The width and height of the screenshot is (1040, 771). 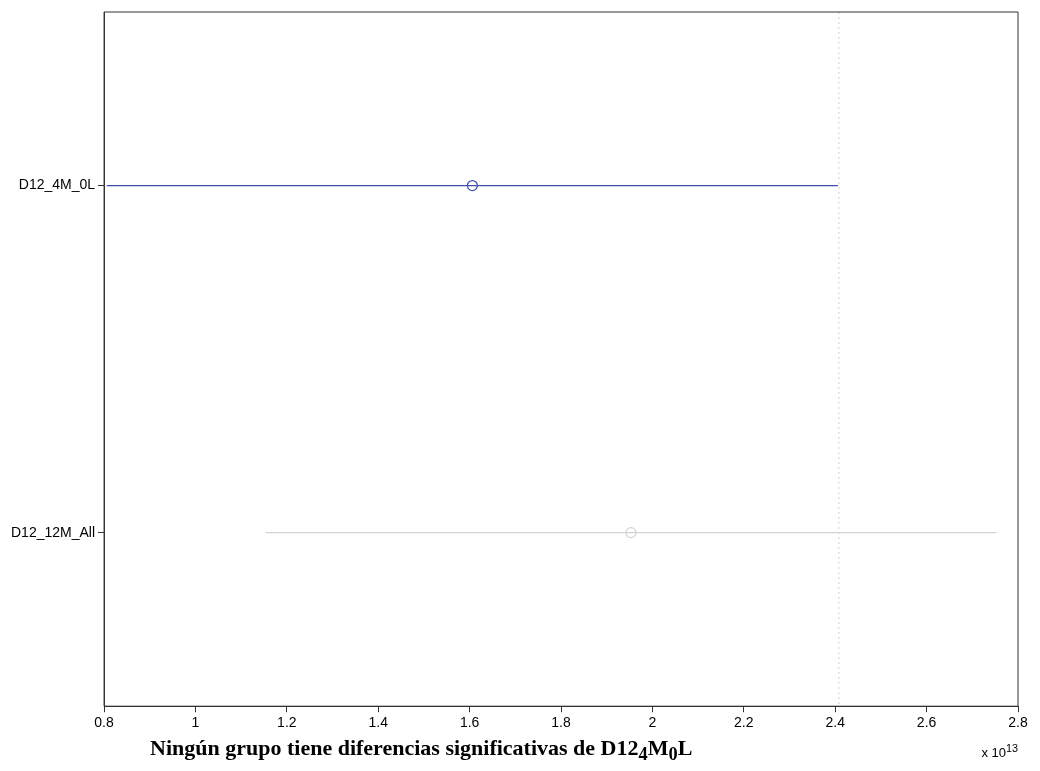 I want to click on x-tick-label: 1.6, so click(x=469, y=722).